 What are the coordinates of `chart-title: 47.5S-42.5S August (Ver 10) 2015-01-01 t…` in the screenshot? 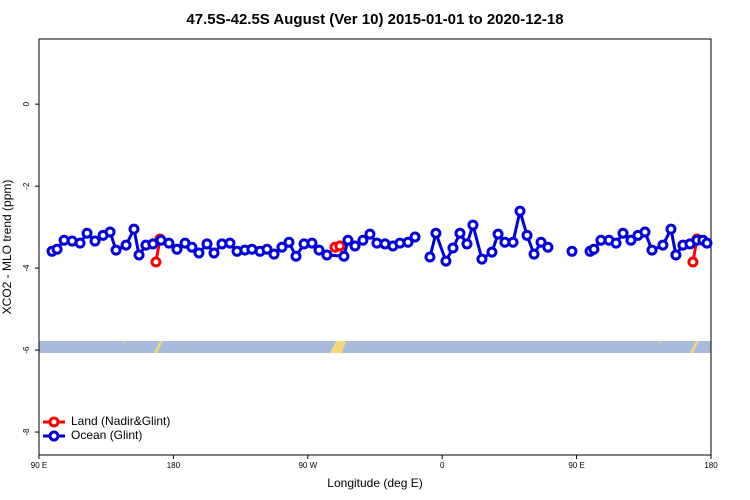 It's located at (374, 19).